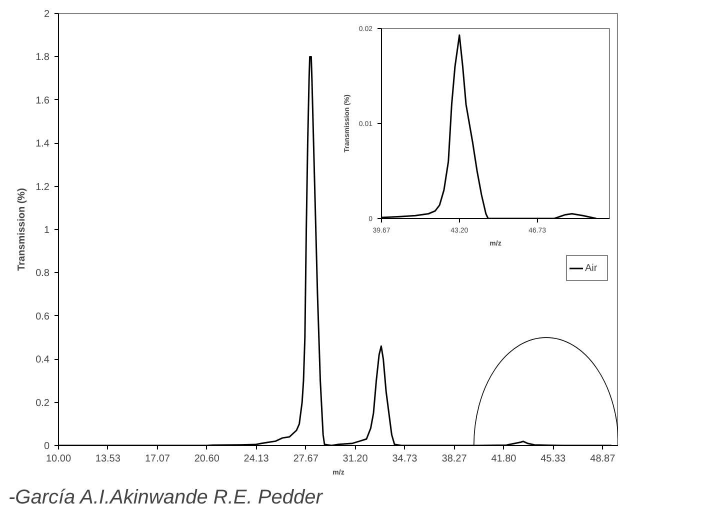 This screenshot has height=527, width=703. What do you see at coordinates (591, 268) in the screenshot?
I see `legend-label: Air` at bounding box center [591, 268].